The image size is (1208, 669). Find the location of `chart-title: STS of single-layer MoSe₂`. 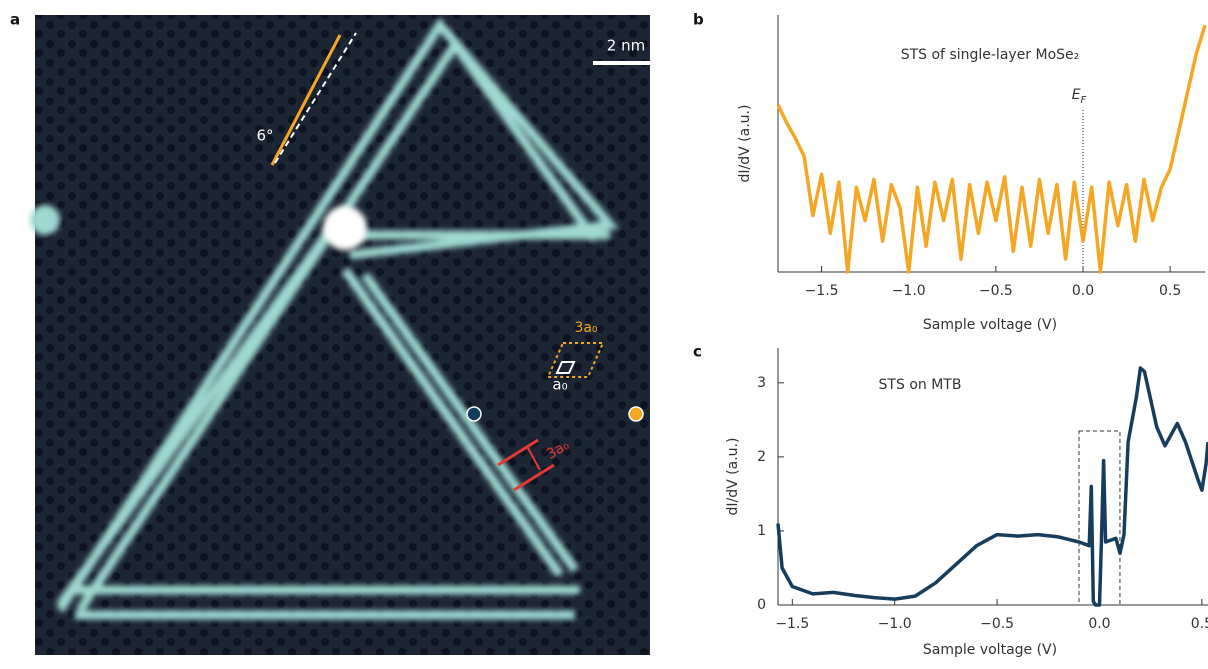

chart-title: STS of single-layer MoSe₂ is located at coordinates (990, 55).